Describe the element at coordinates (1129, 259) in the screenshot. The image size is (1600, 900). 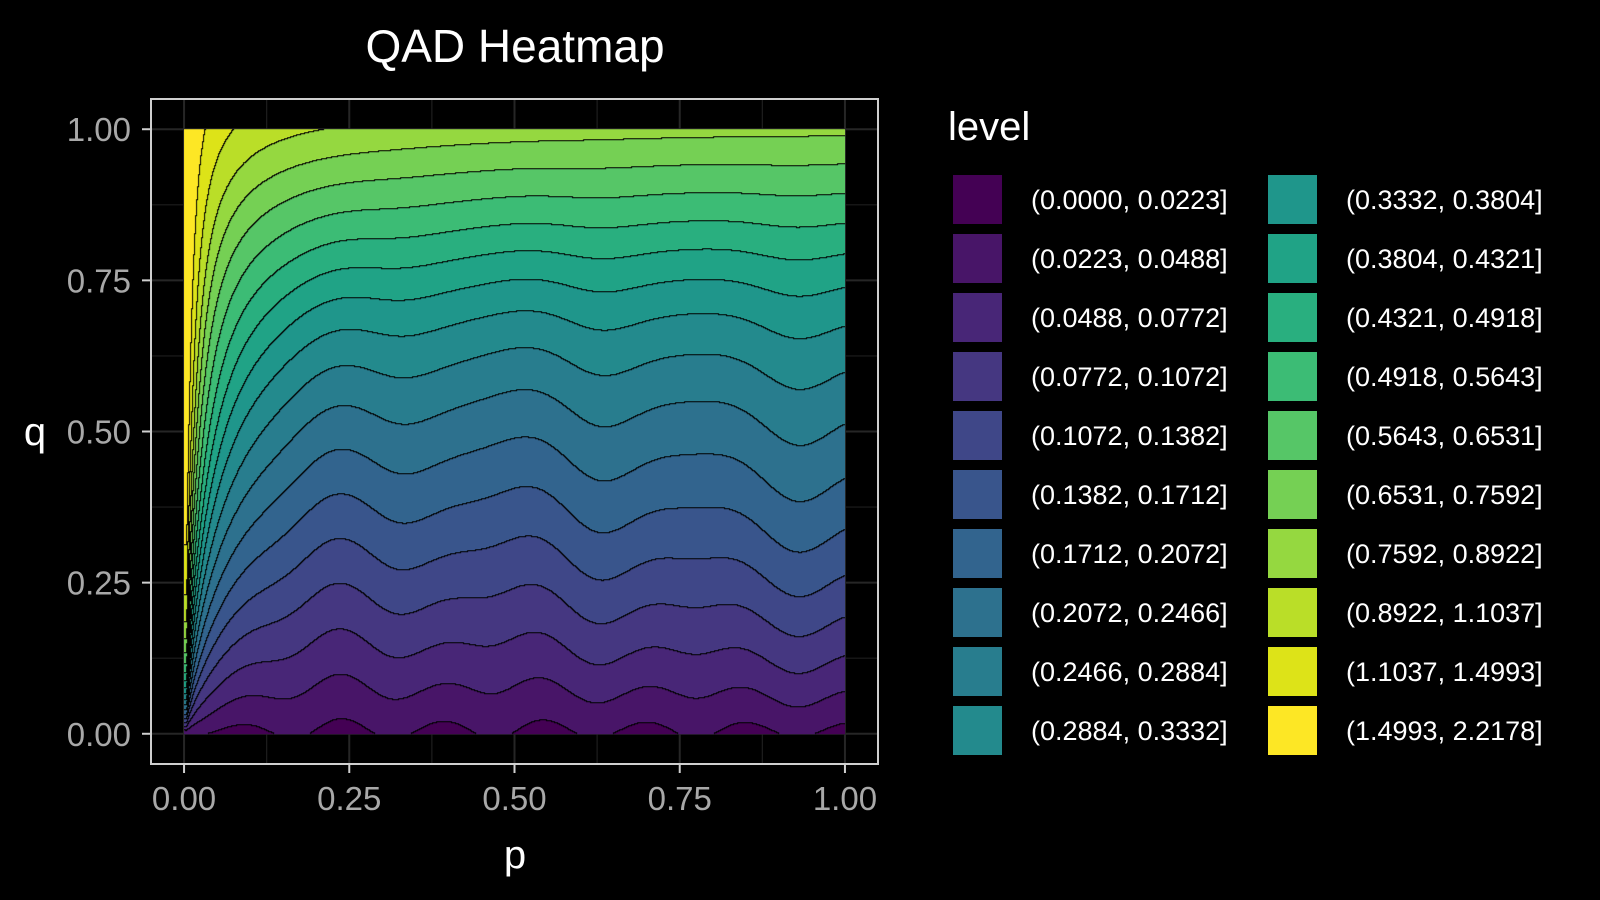
I see `legend-label: (0.0223, 0.0488]` at that location.